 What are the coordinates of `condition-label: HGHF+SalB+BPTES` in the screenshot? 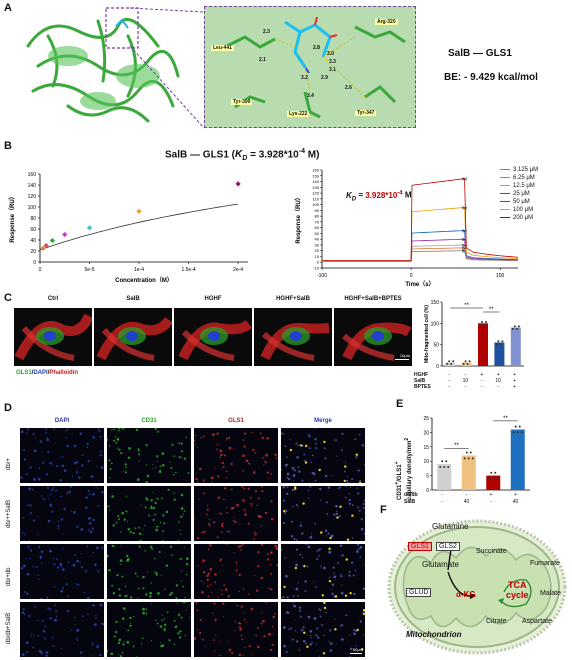 It's located at (373, 299).